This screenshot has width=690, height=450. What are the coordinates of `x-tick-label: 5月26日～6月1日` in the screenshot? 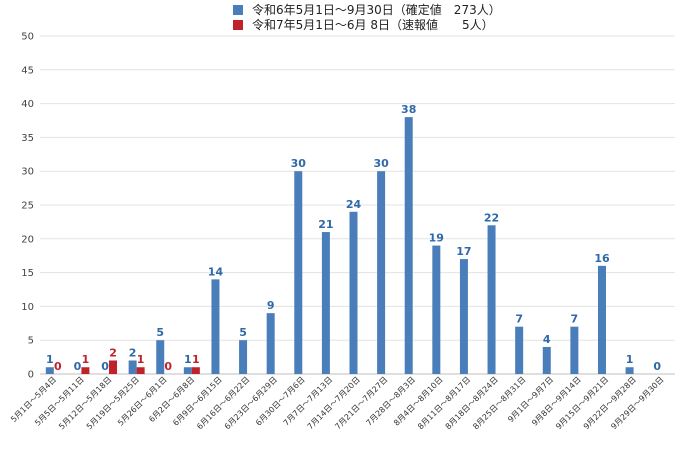 It's located at (142, 401).